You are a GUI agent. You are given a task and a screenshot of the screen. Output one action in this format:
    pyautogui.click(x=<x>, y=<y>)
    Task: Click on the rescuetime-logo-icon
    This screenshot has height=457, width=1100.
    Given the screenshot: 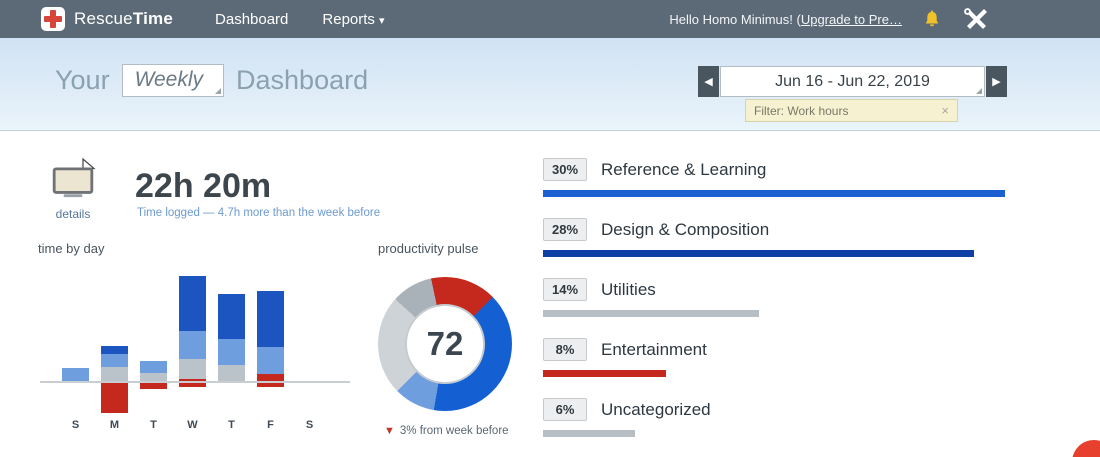 What is the action you would take?
    pyautogui.click(x=53, y=19)
    